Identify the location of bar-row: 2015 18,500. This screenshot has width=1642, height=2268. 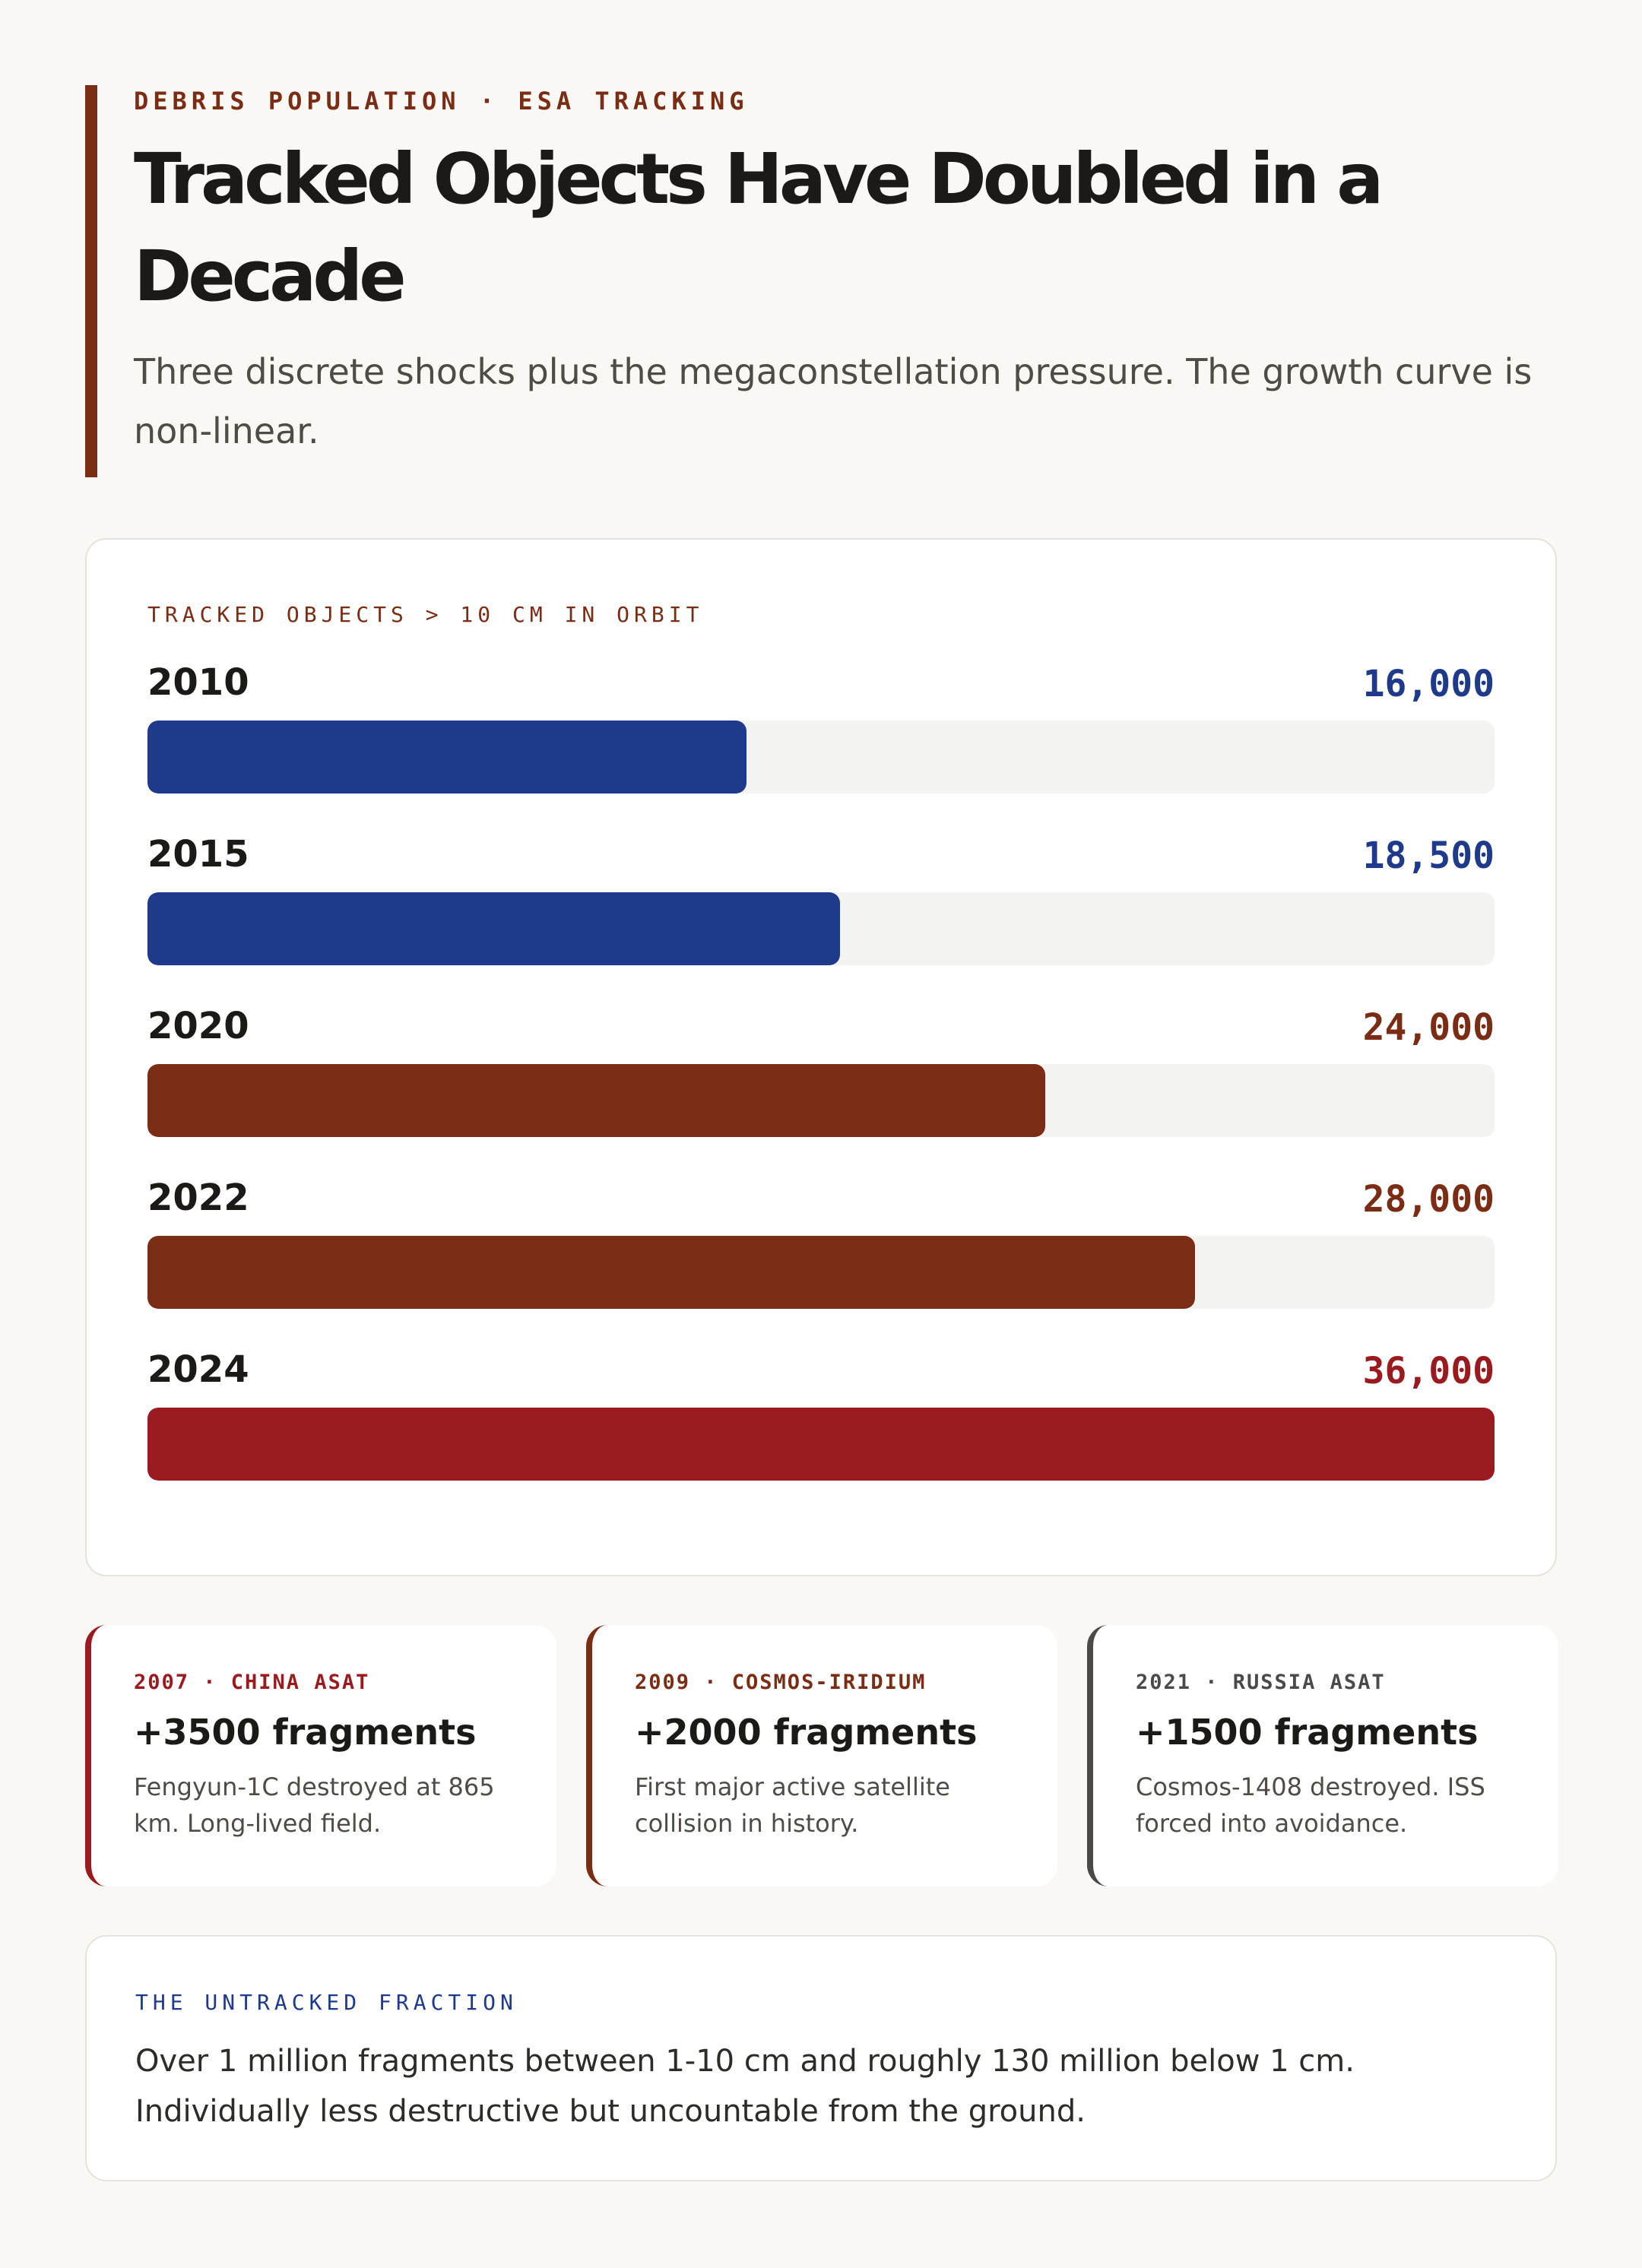
(821, 905).